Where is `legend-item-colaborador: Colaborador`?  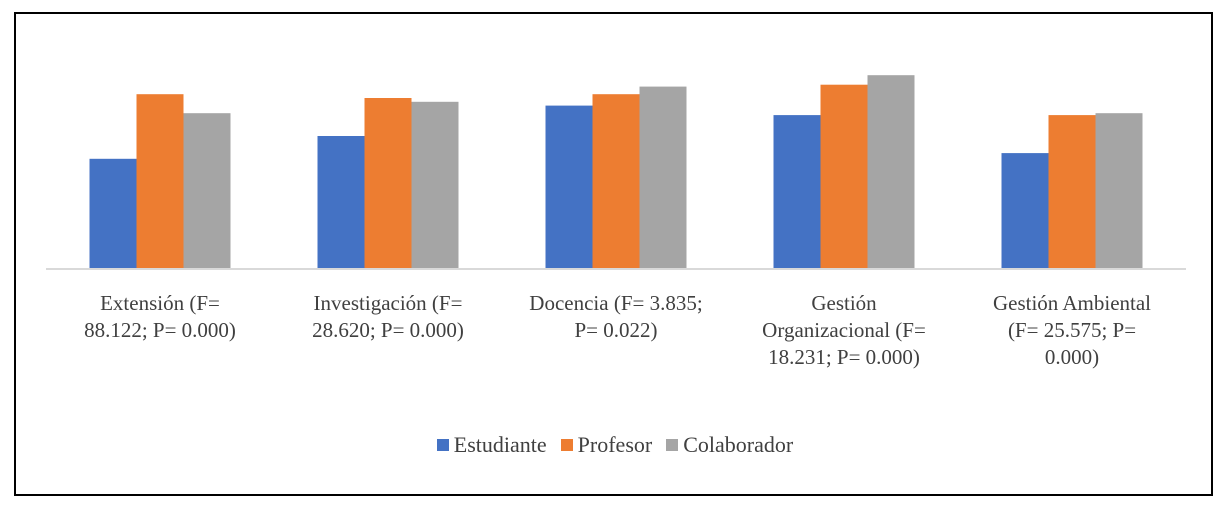 legend-item-colaborador: Colaborador is located at coordinates (729, 445).